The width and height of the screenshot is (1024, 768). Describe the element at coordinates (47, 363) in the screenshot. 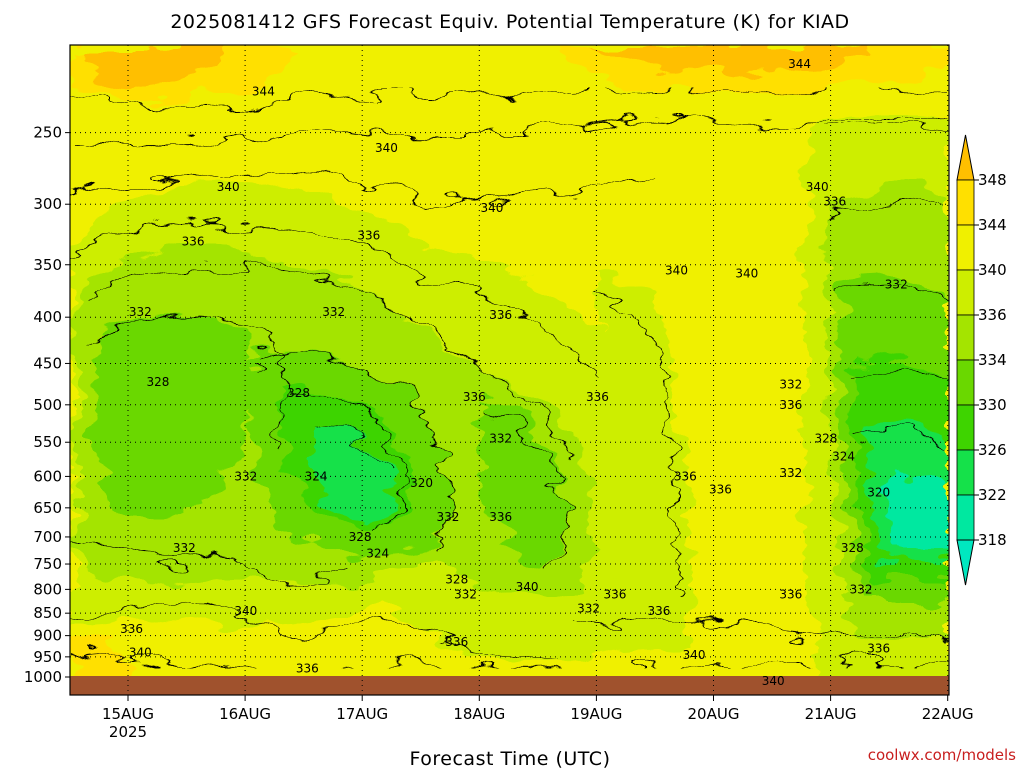

I see `y-tick-label: 450` at that location.